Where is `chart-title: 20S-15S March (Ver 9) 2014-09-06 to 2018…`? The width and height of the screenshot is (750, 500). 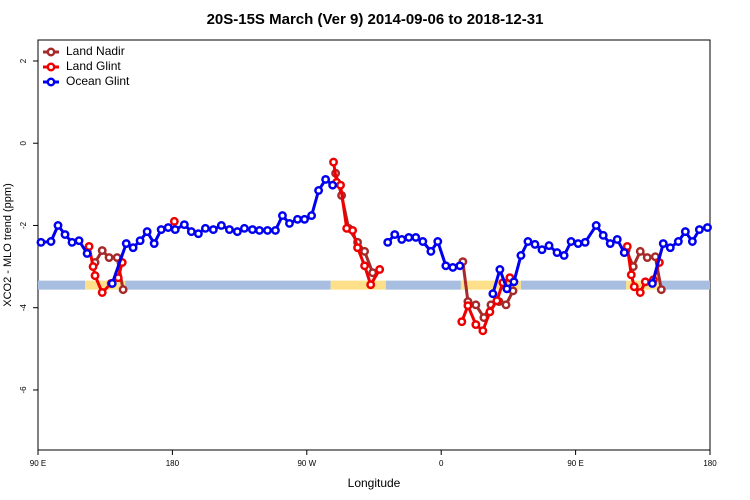
chart-title: 20S-15S March (Ver 9) 2014-09-06 to 2018… is located at coordinates (375, 19).